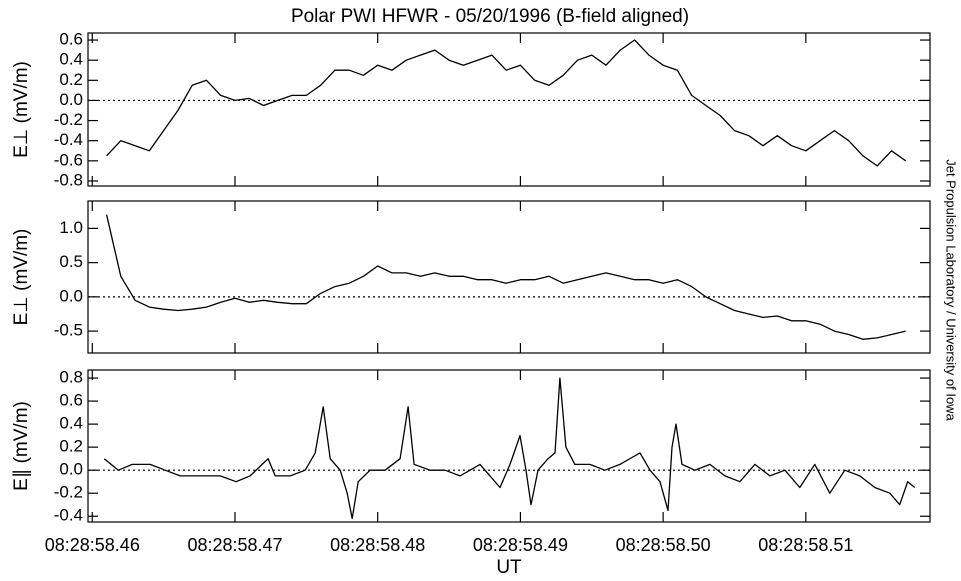 Image resolution: width=961 pixels, height=581 pixels. Describe the element at coordinates (68, 159) in the screenshot. I see `y-tick-label: -0.6` at that location.